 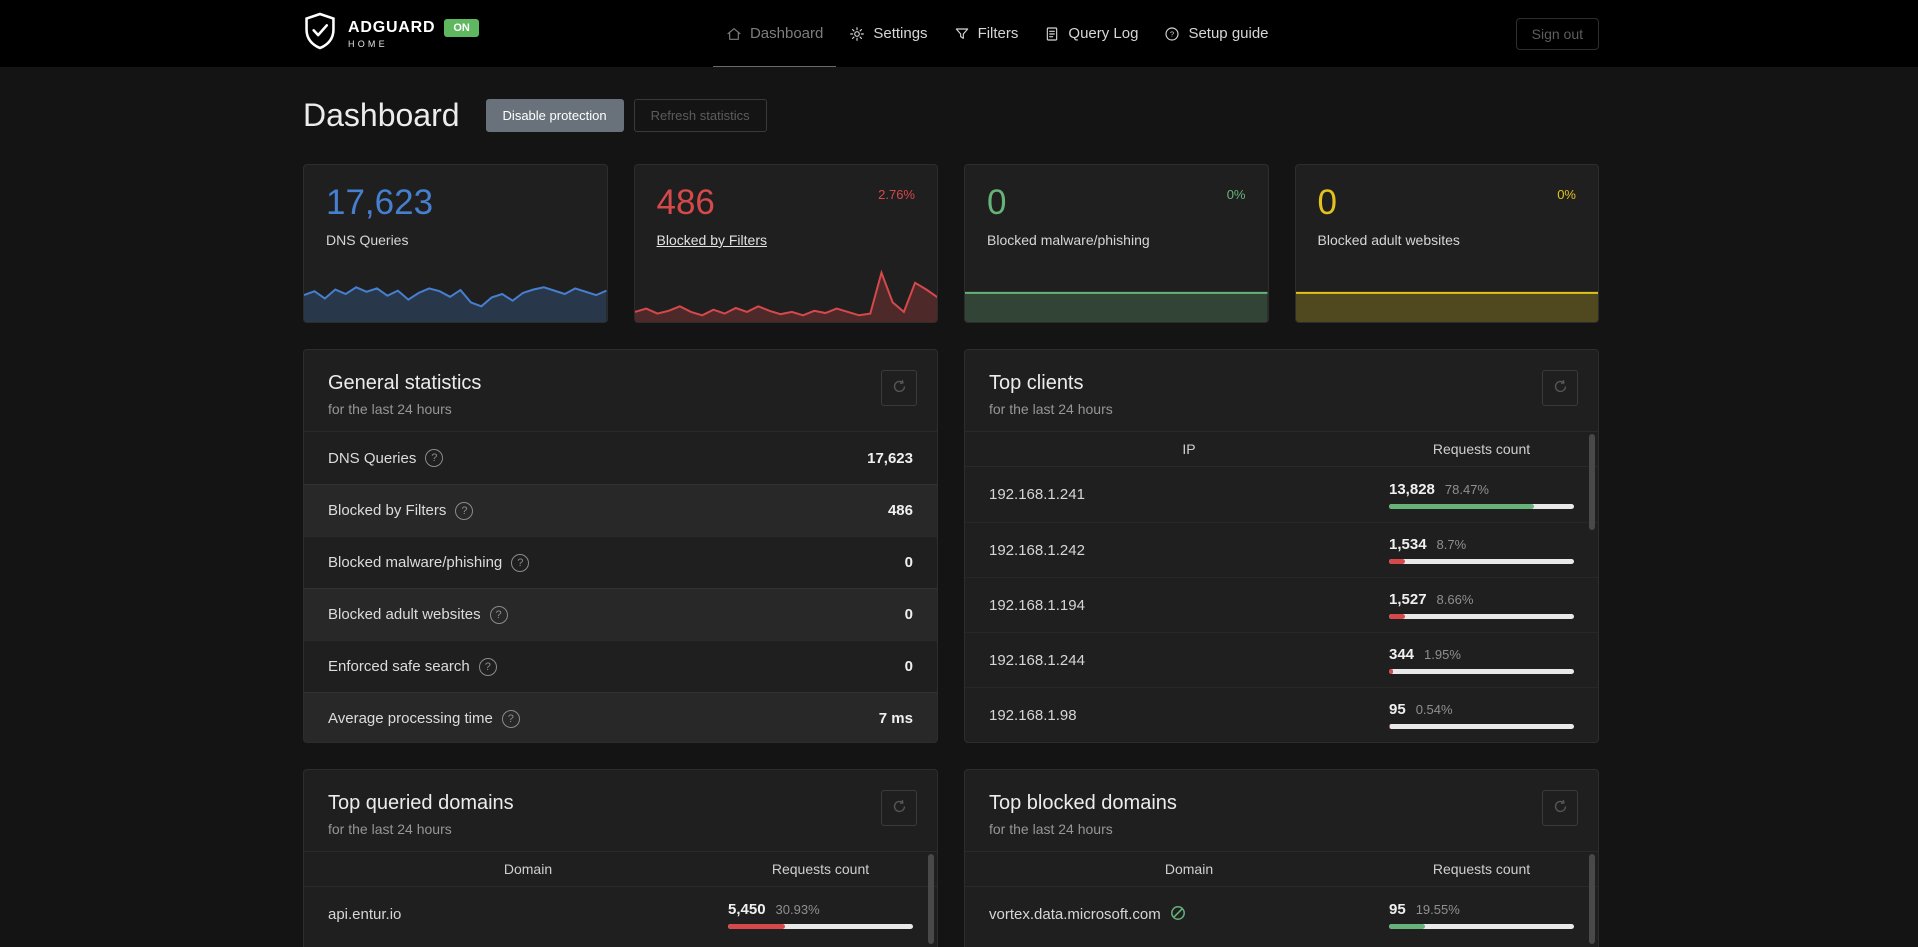 What do you see at coordinates (1408, 544) in the screenshot?
I see `requests-count: 1,534` at bounding box center [1408, 544].